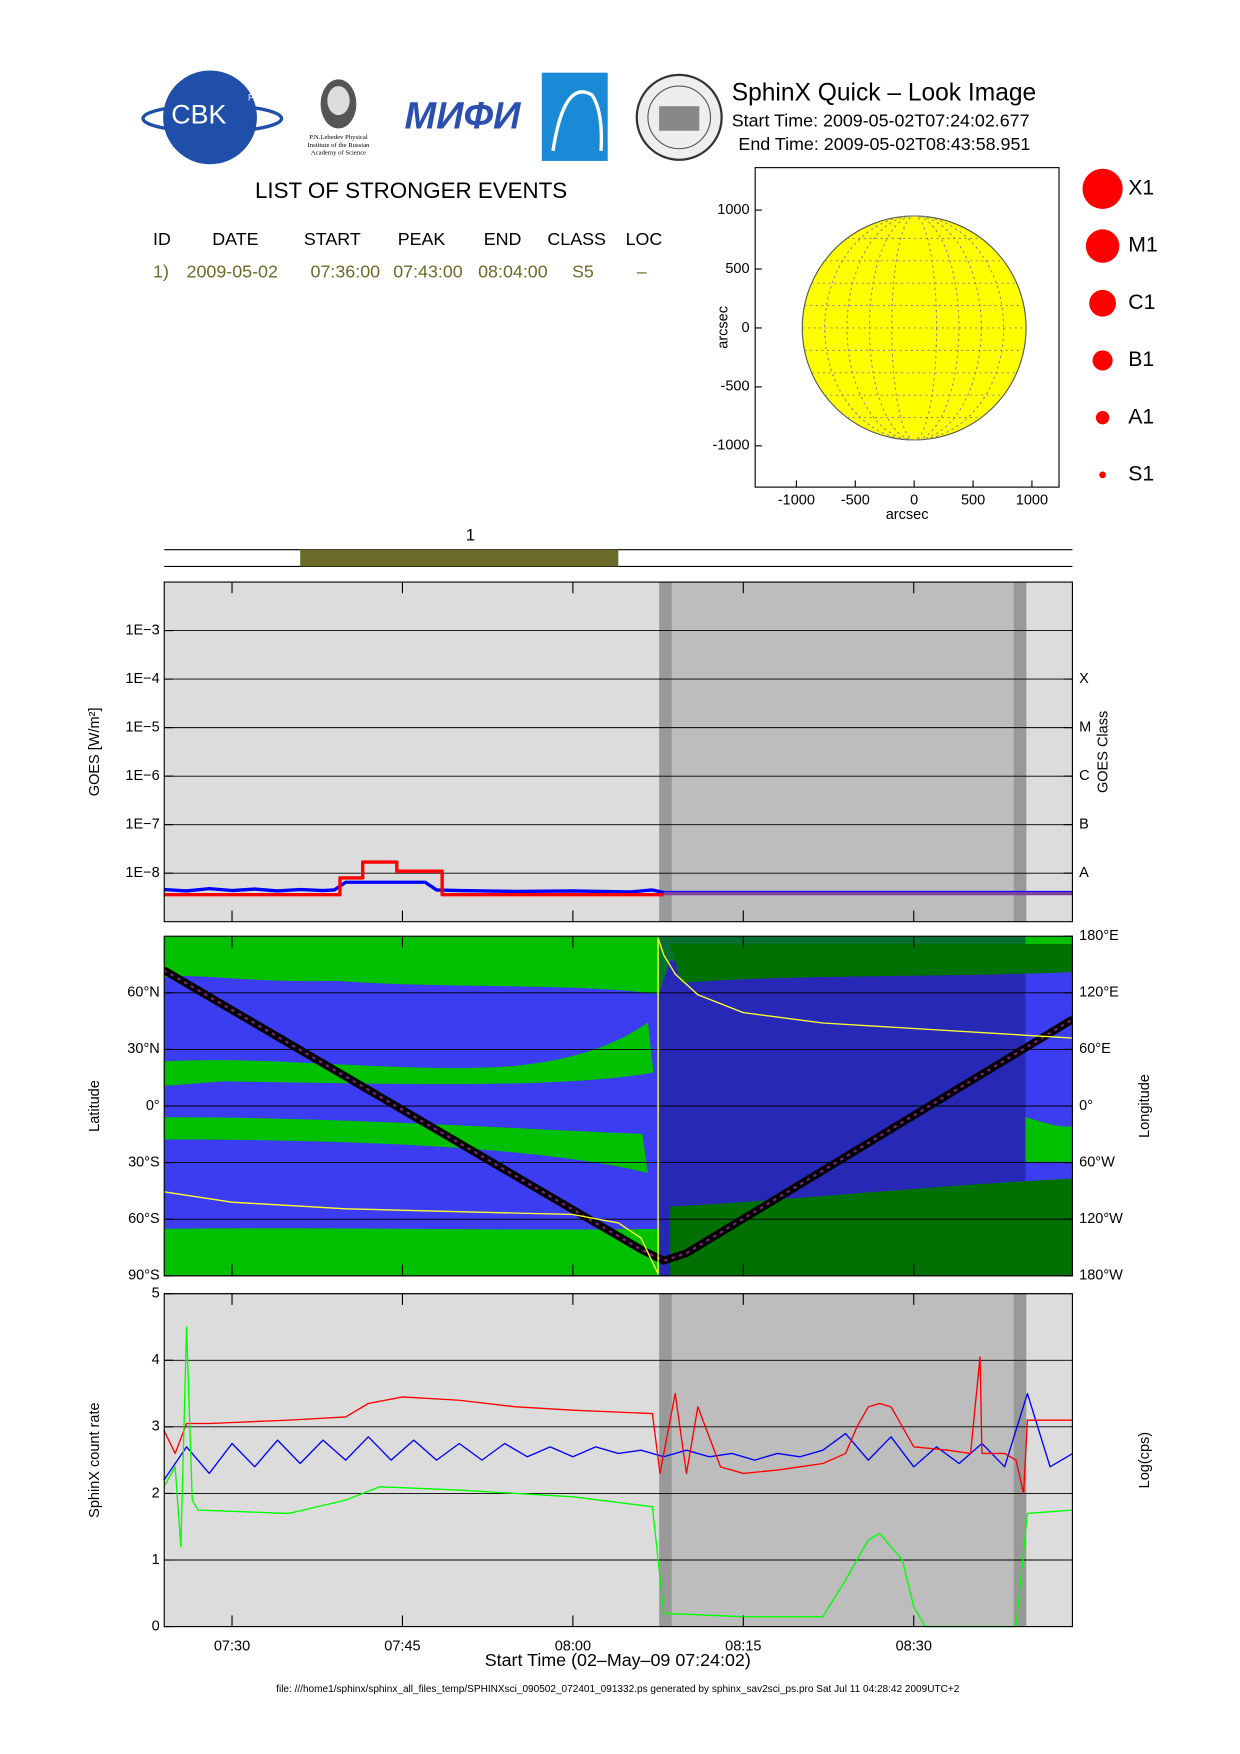 Image resolution: width=1240 pixels, height=1754 pixels. What do you see at coordinates (907, 515) in the screenshot?
I see `x-axis-title: arcsec` at bounding box center [907, 515].